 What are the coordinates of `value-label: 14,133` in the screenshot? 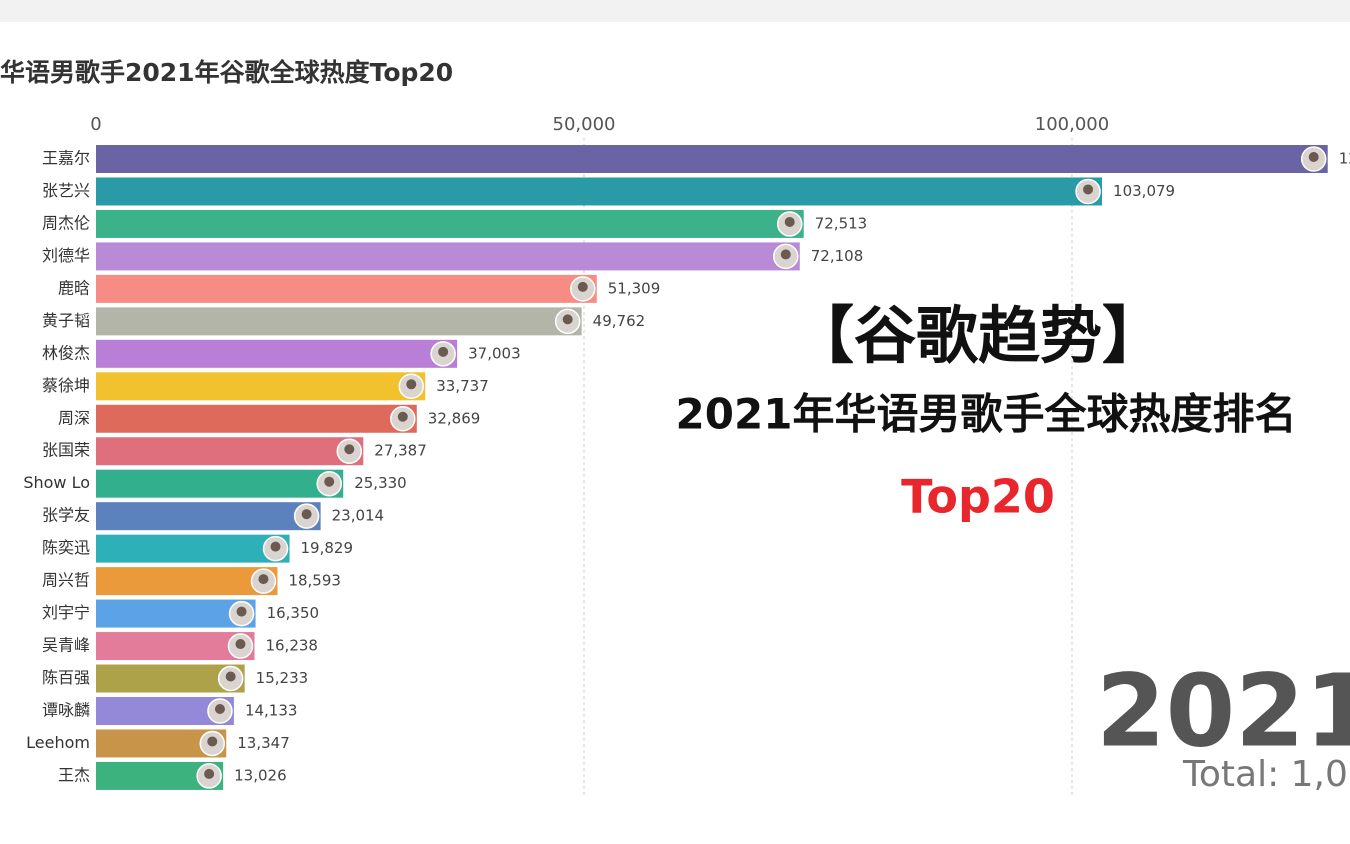 It's located at (271, 710).